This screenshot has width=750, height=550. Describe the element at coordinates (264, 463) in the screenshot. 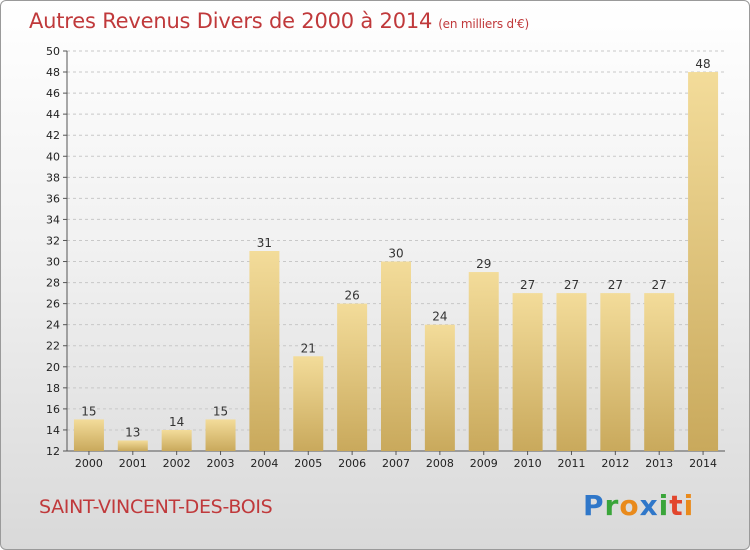

I see `x-tick-label: 2004` at that location.